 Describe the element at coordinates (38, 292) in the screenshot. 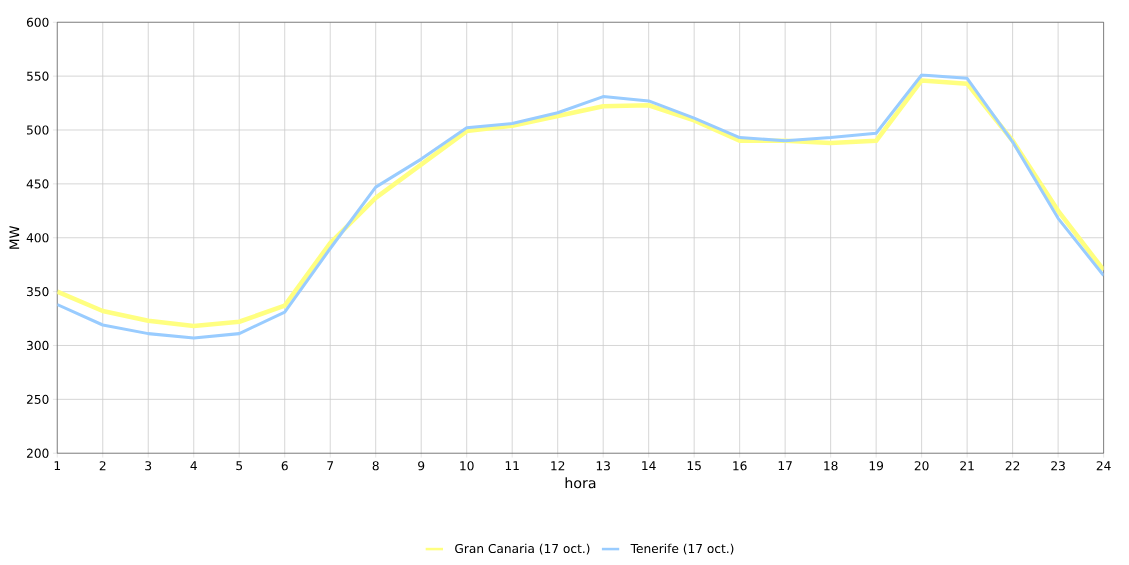

I see `y-tick-label: 350` at that location.